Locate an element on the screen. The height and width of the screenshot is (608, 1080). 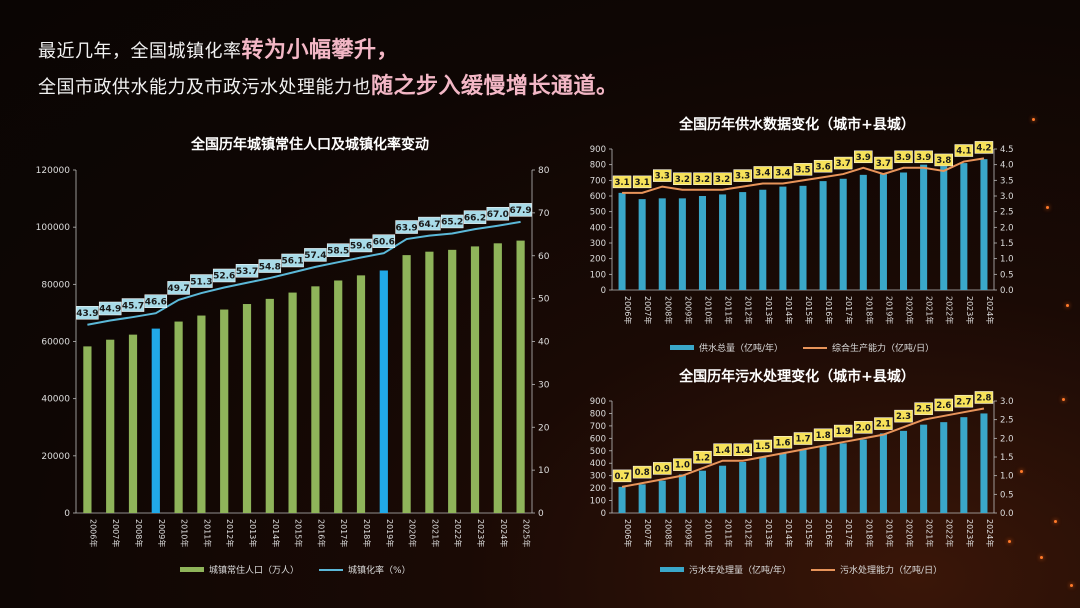
headline-line-1: 最近几年，全国城镇化率转为小幅攀升， is located at coordinates (218, 48).